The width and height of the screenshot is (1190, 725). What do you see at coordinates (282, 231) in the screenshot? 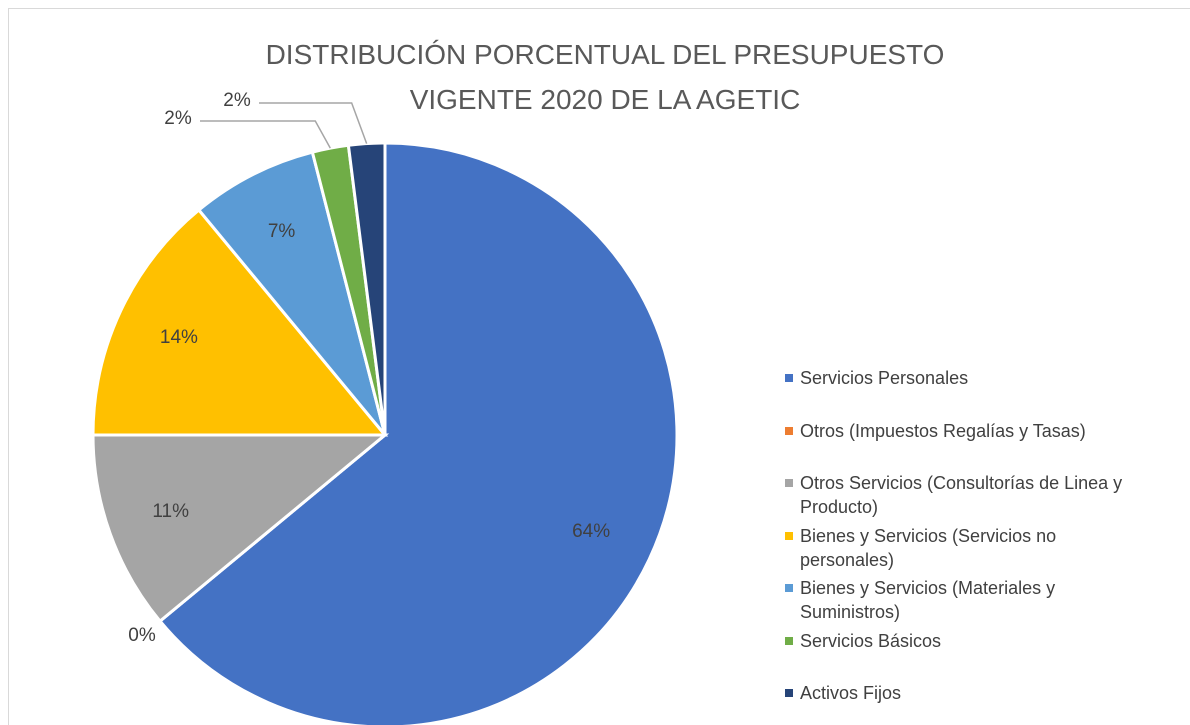
I see `data-label: 7%` at bounding box center [282, 231].